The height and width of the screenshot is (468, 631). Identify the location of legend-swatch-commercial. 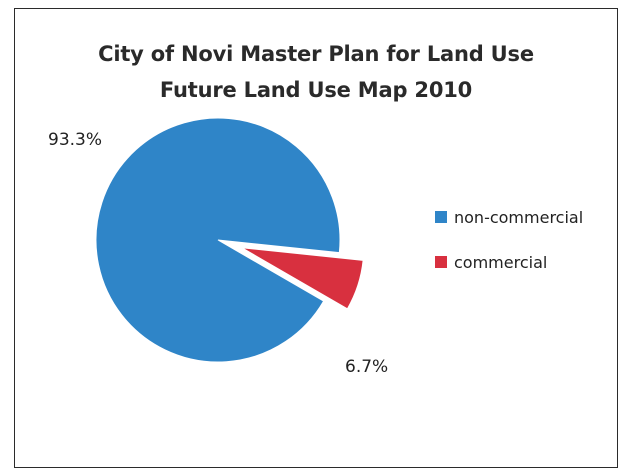
(441, 262).